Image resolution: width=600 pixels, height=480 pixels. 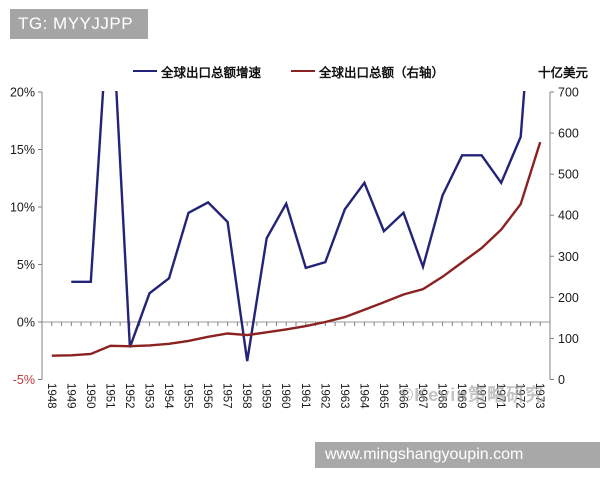 What do you see at coordinates (26, 236) in the screenshot?
I see `left-axis: 20% 15% 10% 5% 0% -5%` at bounding box center [26, 236].